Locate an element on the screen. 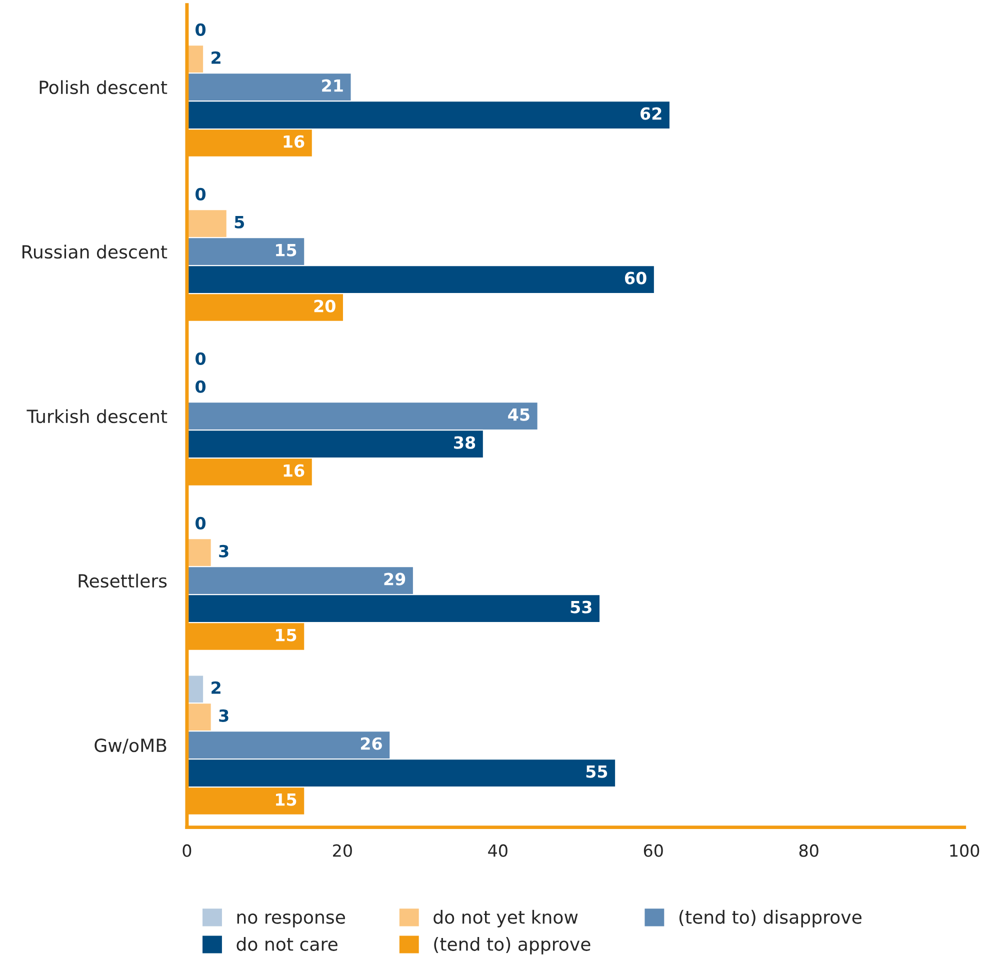  data-label: 5 is located at coordinates (239, 222).